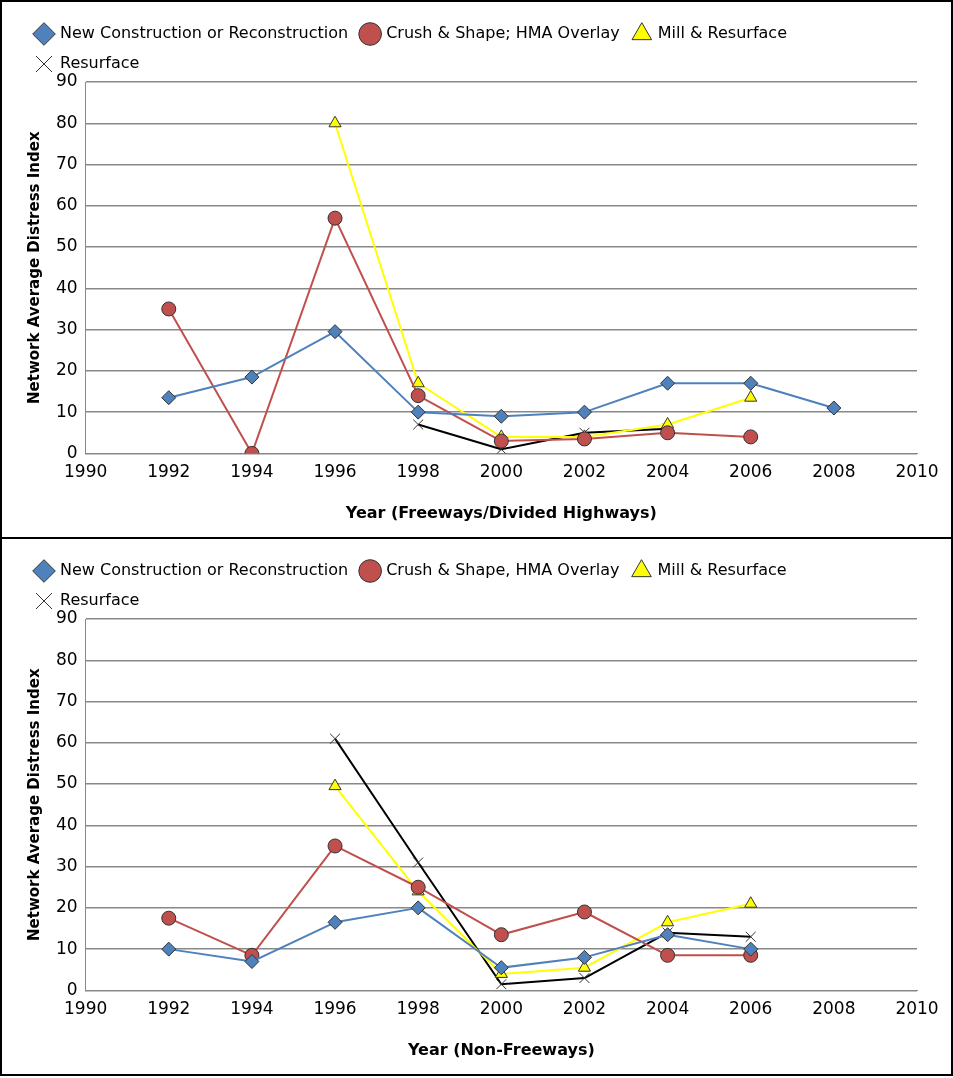  Describe the element at coordinates (503, 570) in the screenshot. I see `legend-label: Crush & Shape, HMA Overlay` at that location.